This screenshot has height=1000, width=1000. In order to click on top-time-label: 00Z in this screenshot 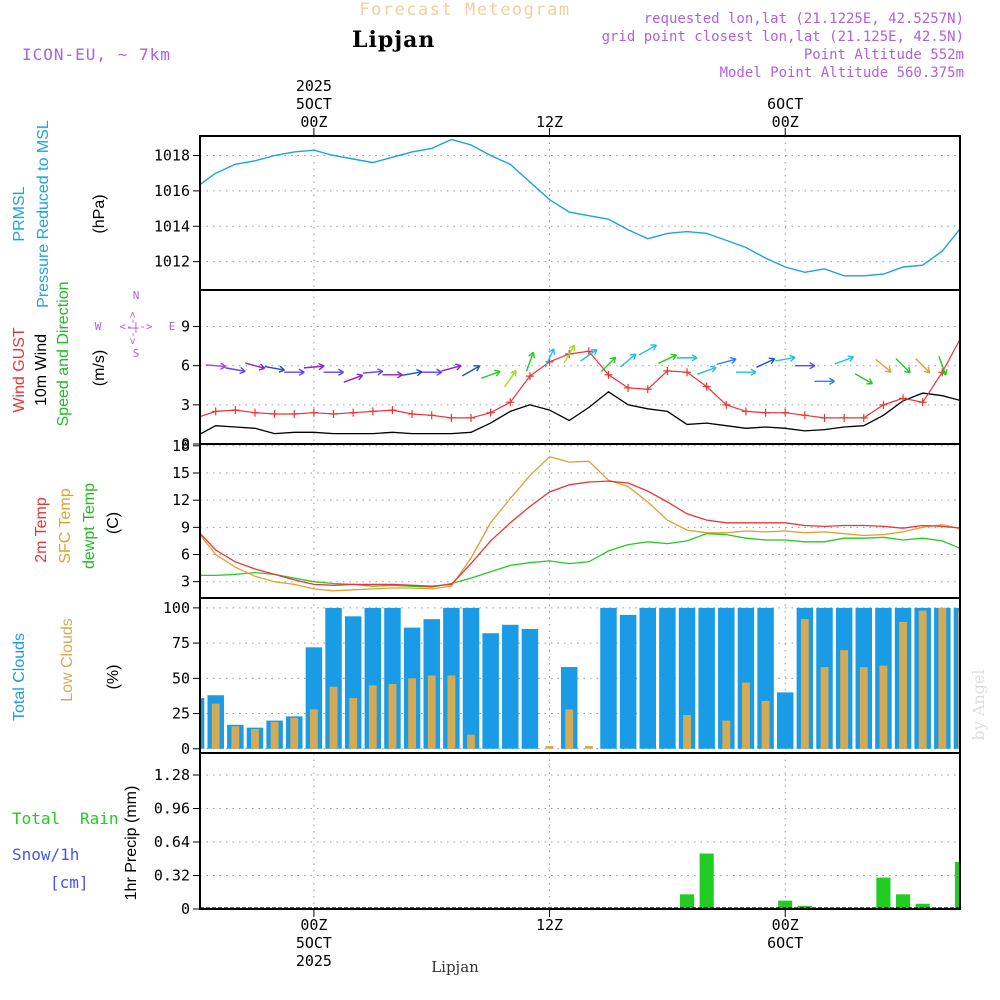, I will do `click(785, 122)`.